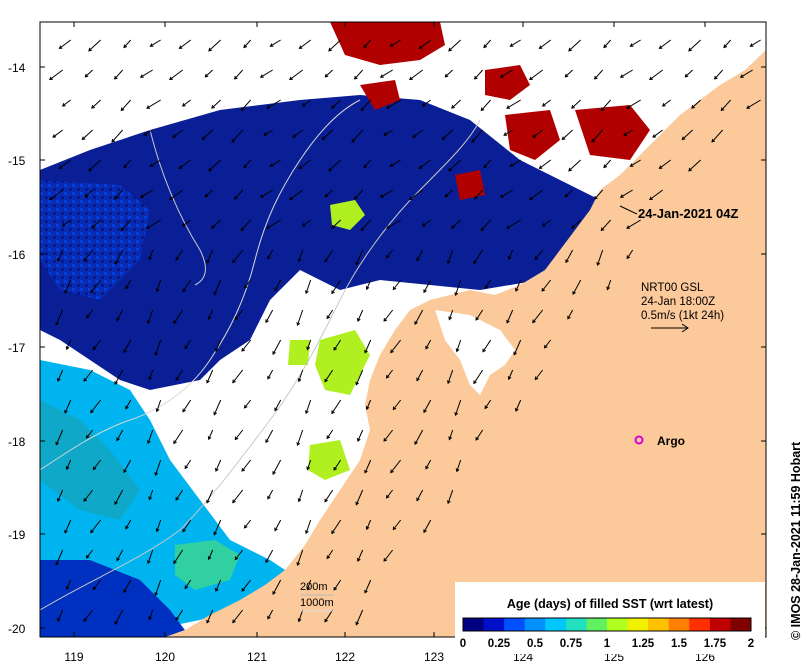  I want to click on depth-label-200m: 200m, so click(314, 587).